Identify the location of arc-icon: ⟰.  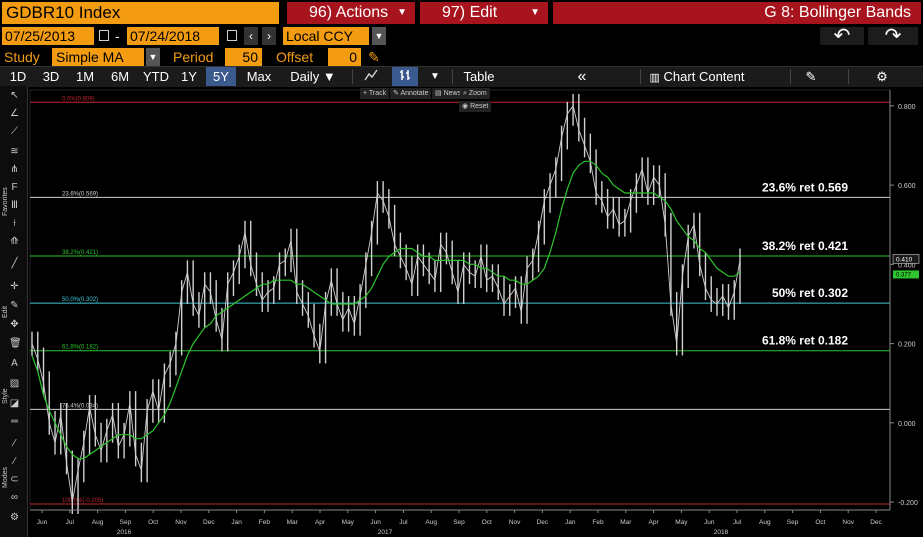
(14, 241).